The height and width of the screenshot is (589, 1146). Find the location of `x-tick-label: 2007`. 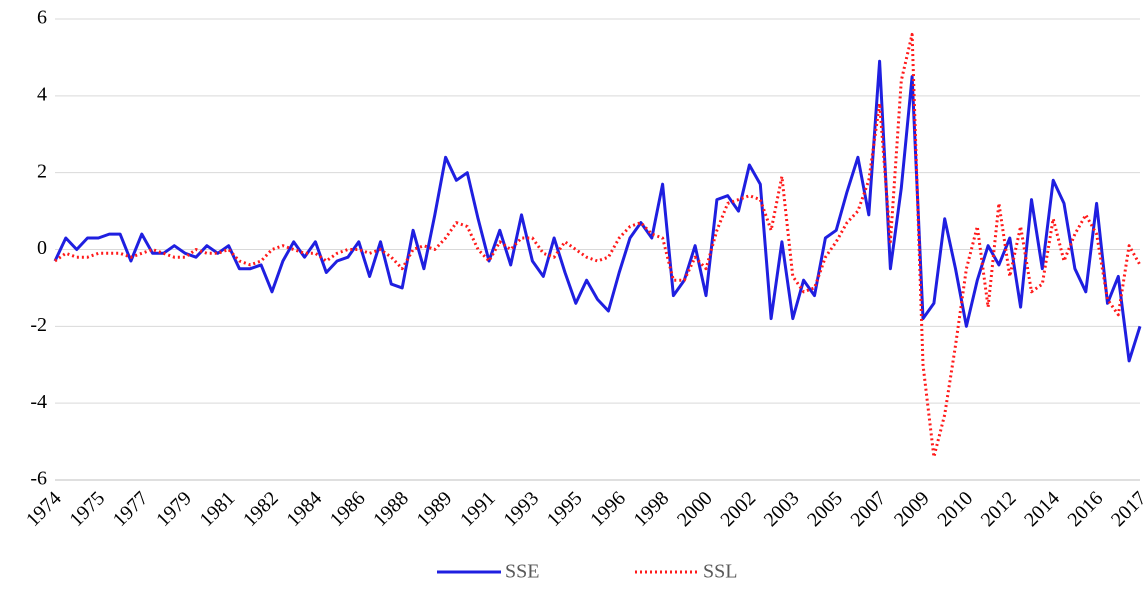

x-tick-label: 2007 is located at coordinates (869, 509).